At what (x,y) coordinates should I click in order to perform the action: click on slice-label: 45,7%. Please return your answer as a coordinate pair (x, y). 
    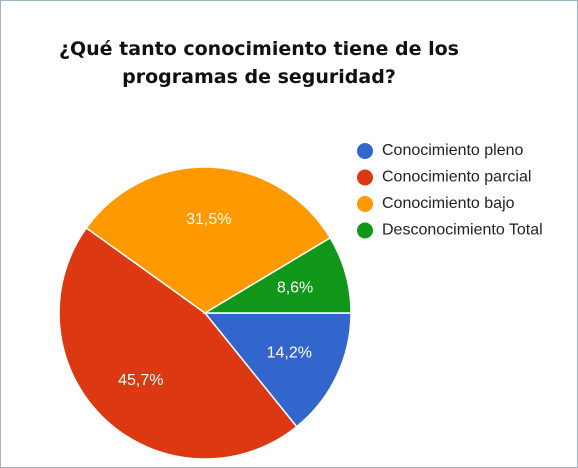
    Looking at the image, I should click on (140, 380).